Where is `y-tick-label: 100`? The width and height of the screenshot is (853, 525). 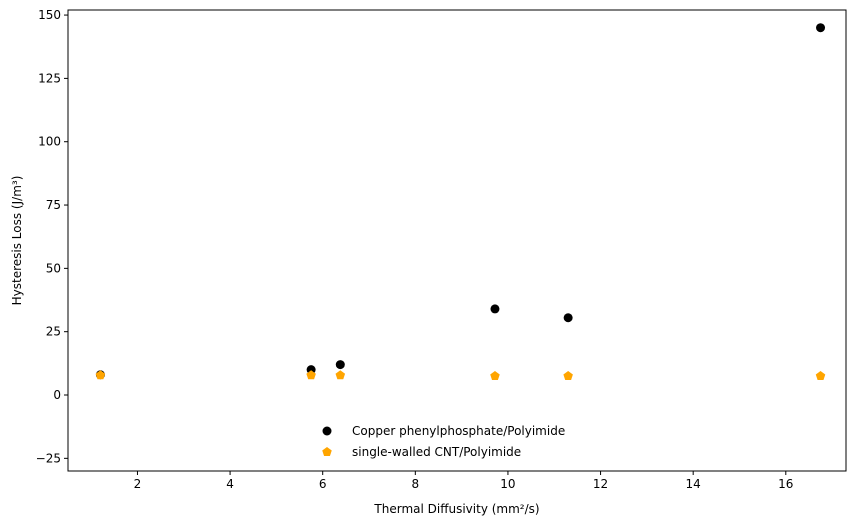 y-tick-label: 100 is located at coordinates (49, 142).